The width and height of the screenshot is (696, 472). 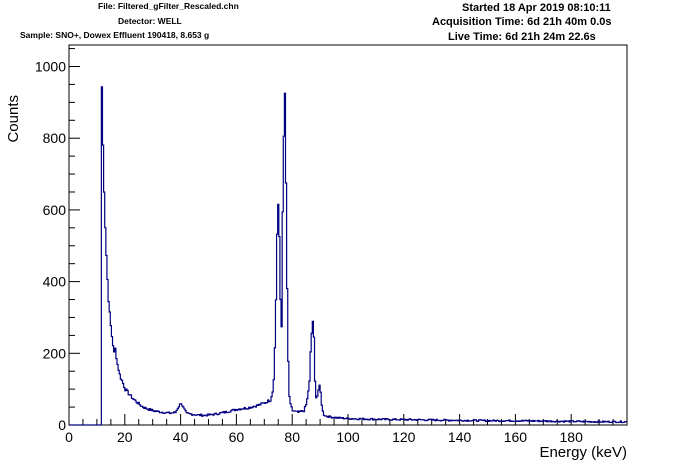 I want to click on acquisition-time-label: Acquisition Time: 6d 21h 40m 0.0s, so click(x=522, y=22).